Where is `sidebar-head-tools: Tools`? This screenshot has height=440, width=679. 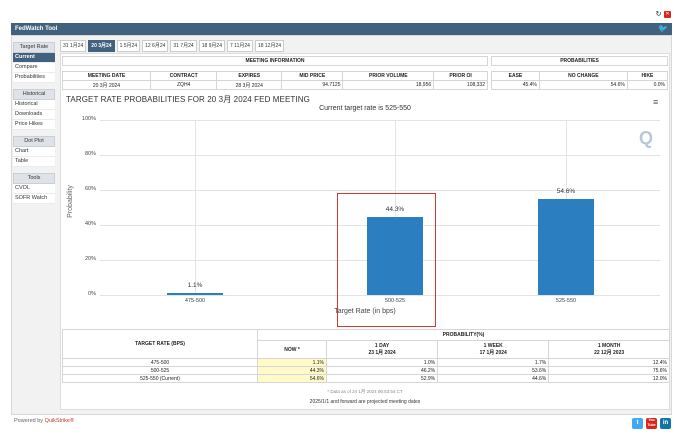
sidebar-head-tools: Tools is located at coordinates (34, 178).